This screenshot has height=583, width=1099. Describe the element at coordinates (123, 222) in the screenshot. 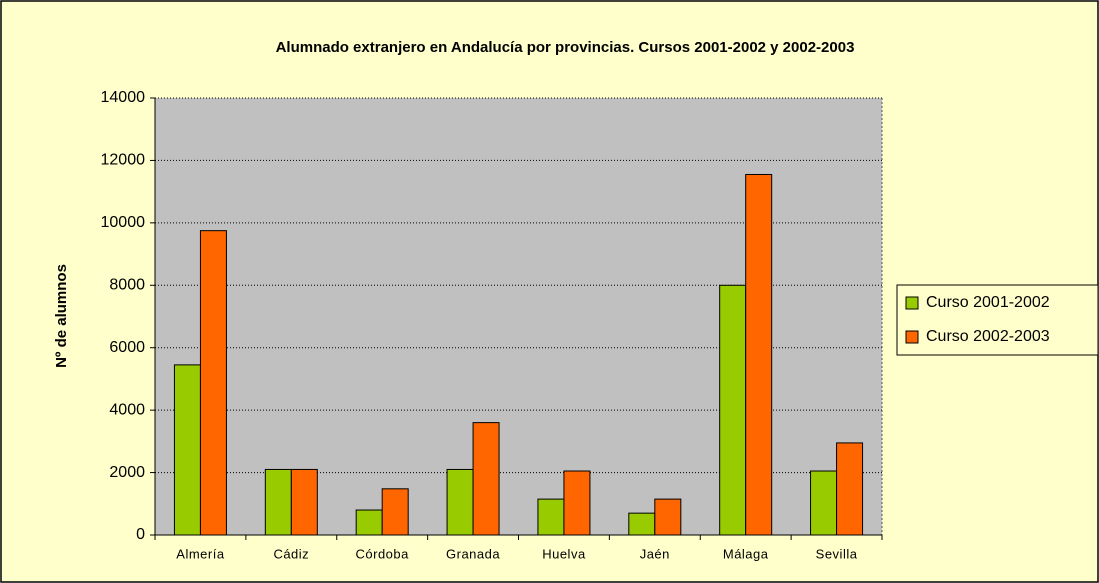

I see `y-tick-label: 10000` at that location.